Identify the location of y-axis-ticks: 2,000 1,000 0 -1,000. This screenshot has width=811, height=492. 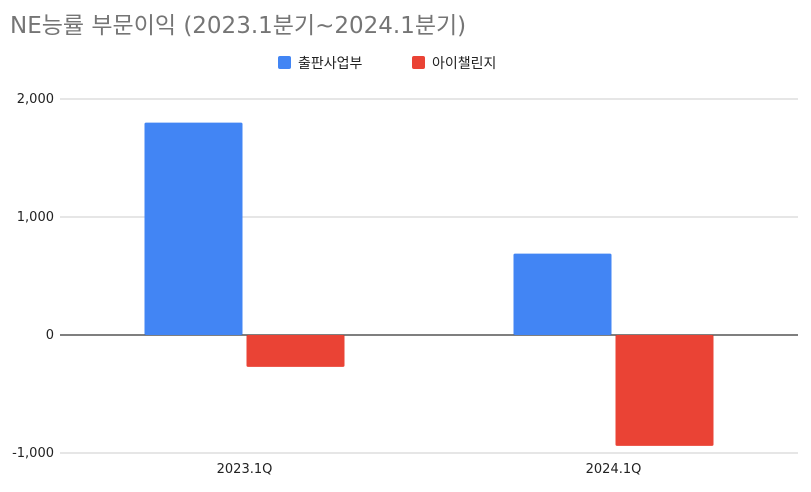
(33, 276).